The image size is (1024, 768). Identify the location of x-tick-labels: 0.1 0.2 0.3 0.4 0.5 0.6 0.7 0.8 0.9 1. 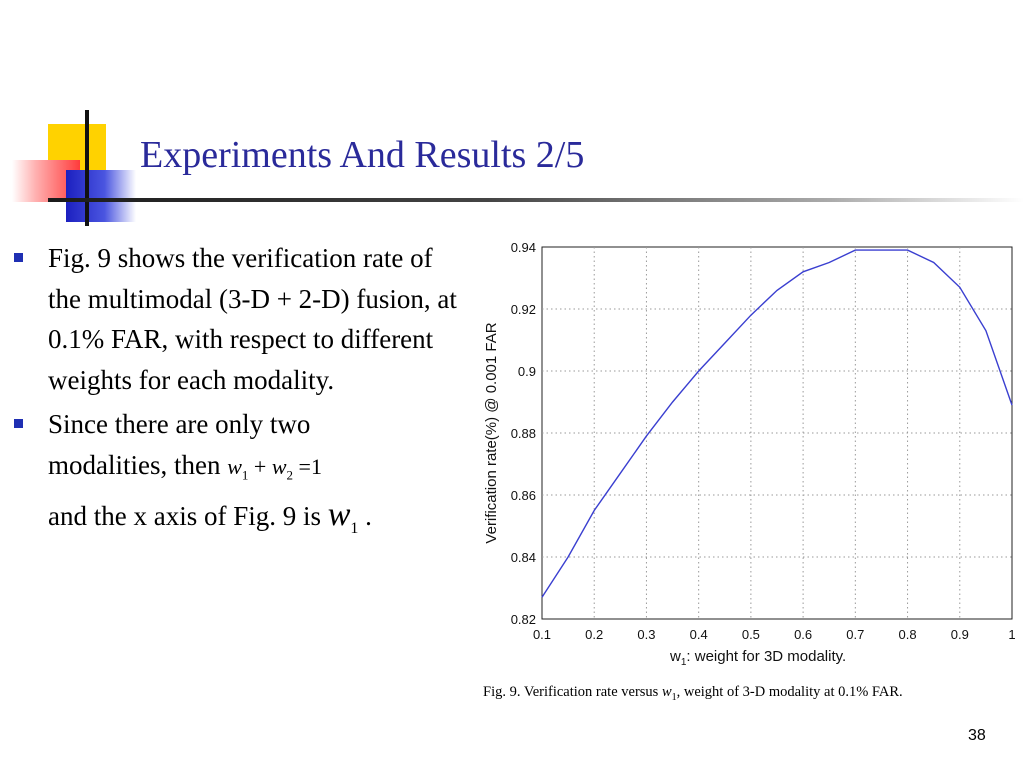
(774, 634).